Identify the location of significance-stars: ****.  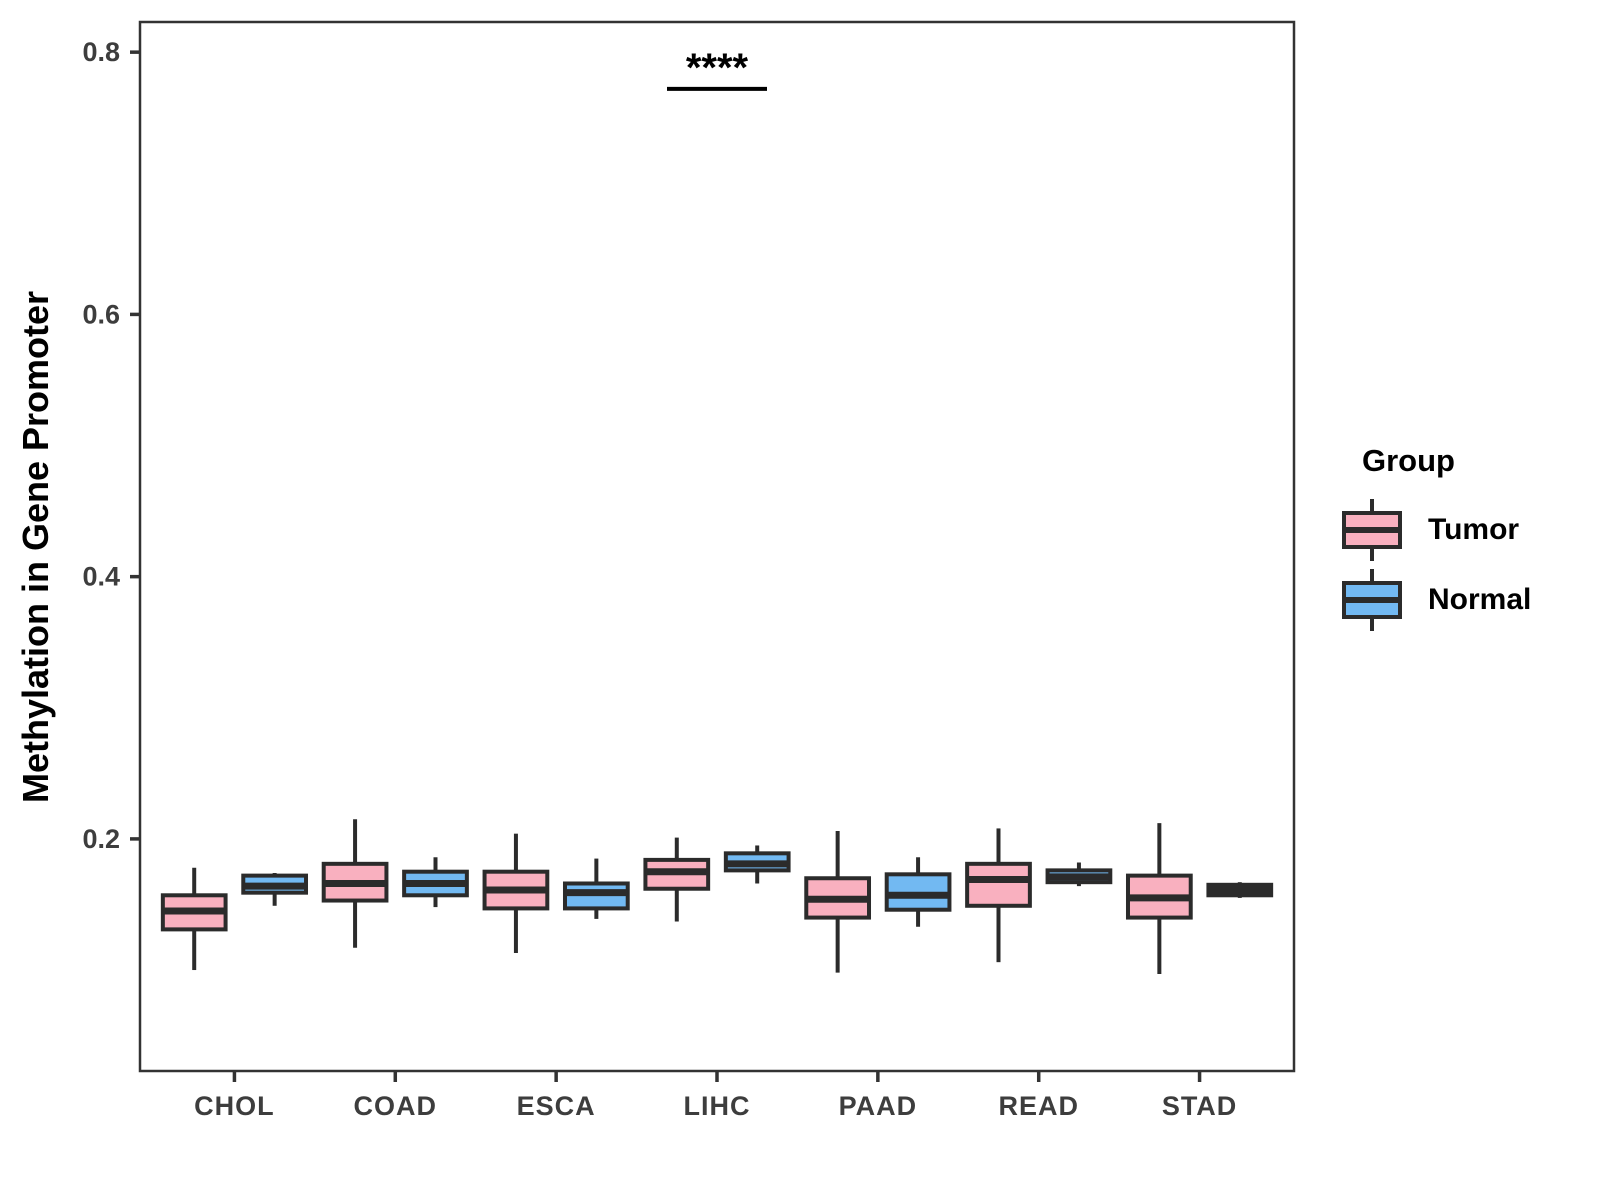
(717, 68).